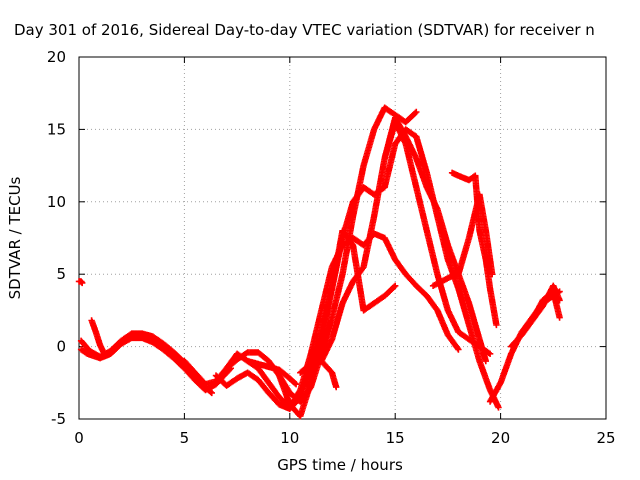  Describe the element at coordinates (605, 438) in the screenshot. I see `x-tick-label: 25` at that location.